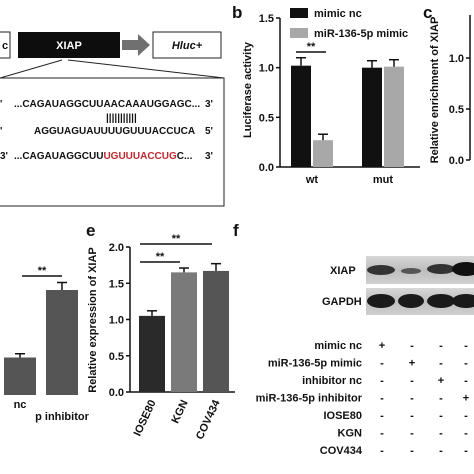 Image resolution: width=474 pixels, height=474 pixels. I want to click on x-tick-label: KGN, so click(180, 411).